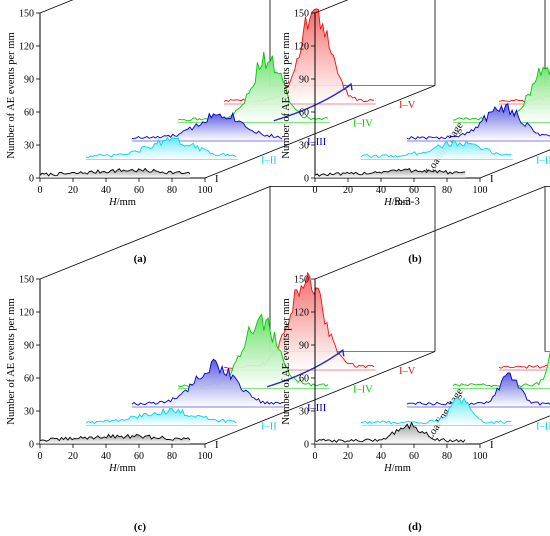 This screenshot has width=550, height=536. What do you see at coordinates (317, 408) in the screenshot?
I see `stage-label-3: I–III` at bounding box center [317, 408].